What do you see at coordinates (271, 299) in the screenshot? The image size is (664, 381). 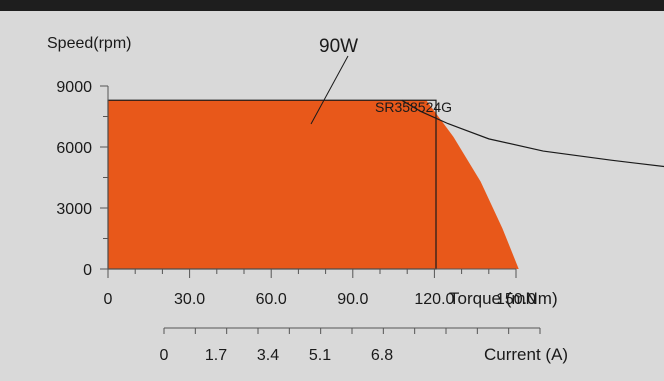 I see `torque-tick-label: 60.0` at bounding box center [271, 299].